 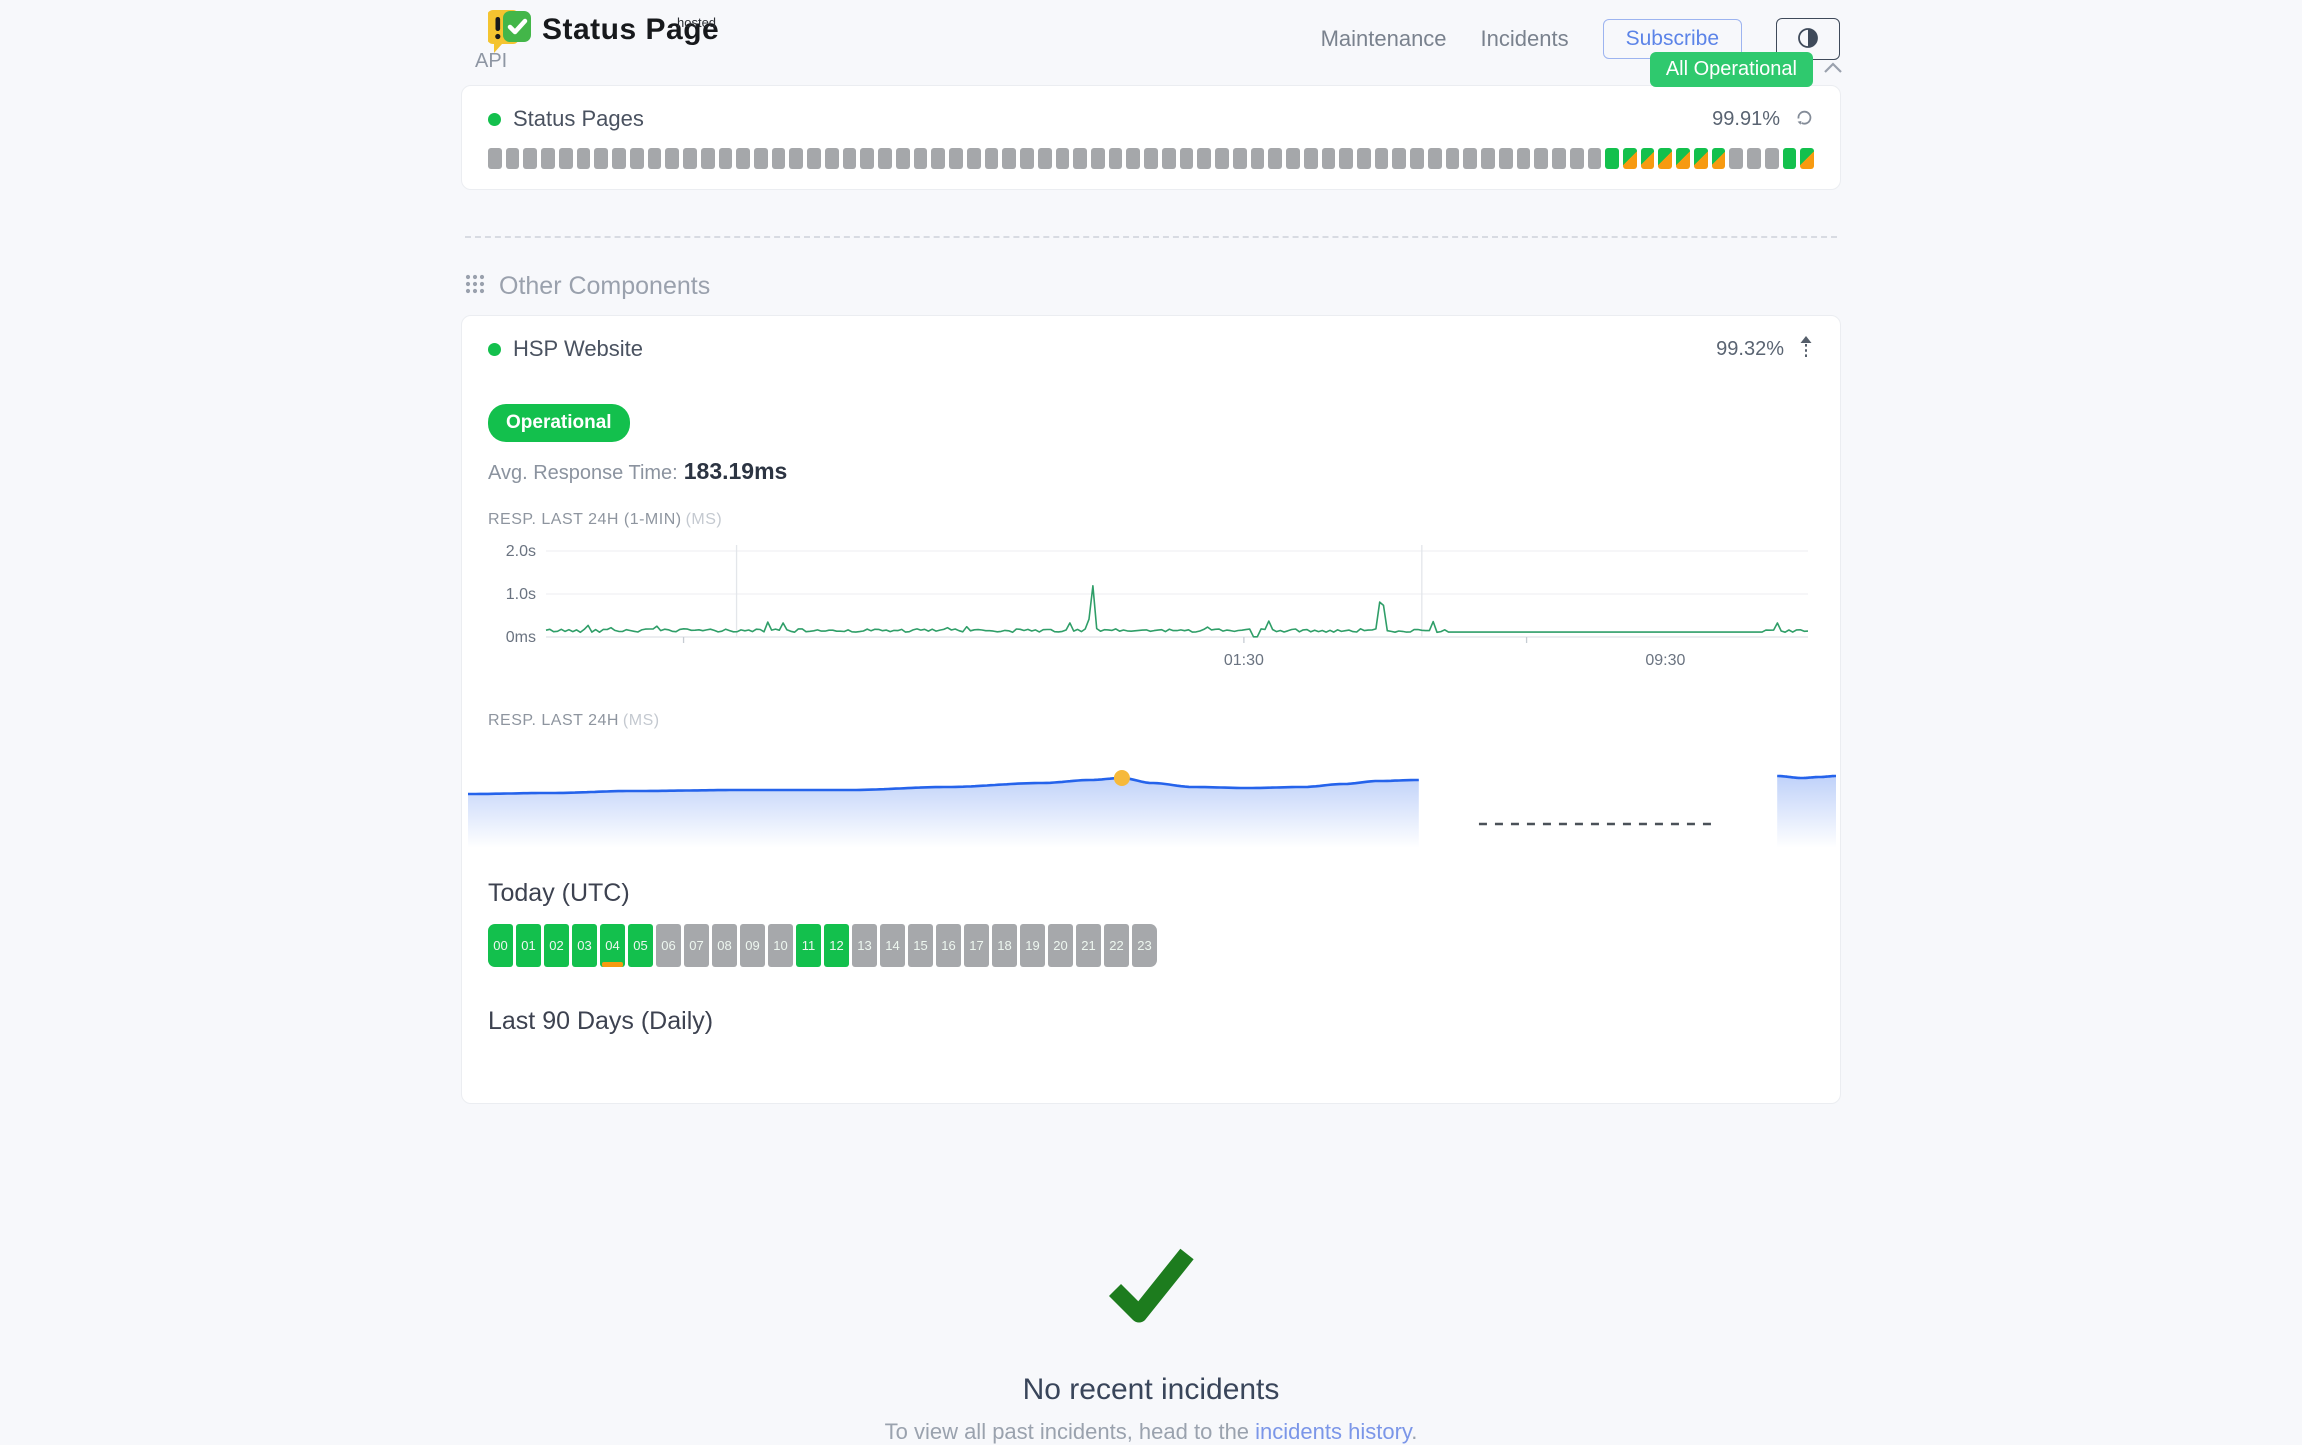 I want to click on hour-block: 14, so click(x=892, y=945).